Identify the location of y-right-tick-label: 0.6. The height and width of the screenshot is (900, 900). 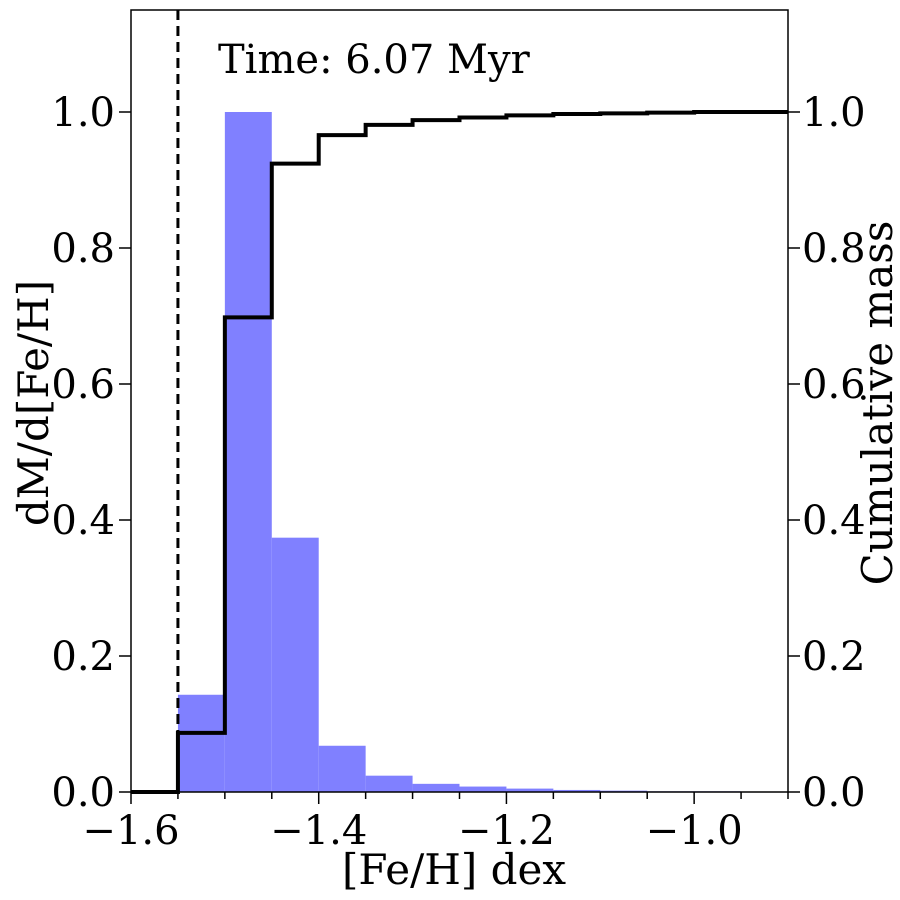
(834, 385).